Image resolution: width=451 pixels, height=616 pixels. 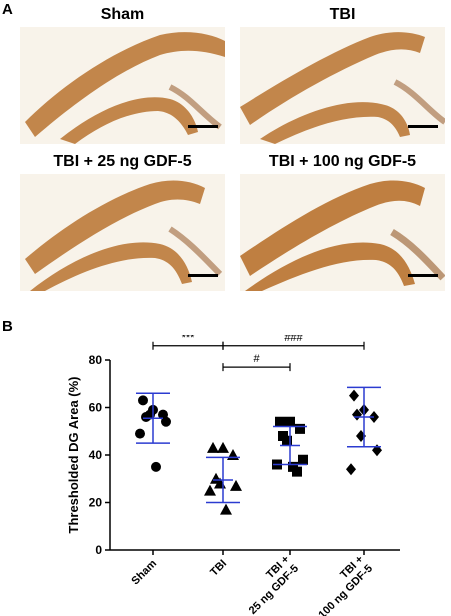 What do you see at coordinates (122, 161) in the screenshot?
I see `micrograph-title-tbi-25ng: TBI + 25 ng GDF-5` at bounding box center [122, 161].